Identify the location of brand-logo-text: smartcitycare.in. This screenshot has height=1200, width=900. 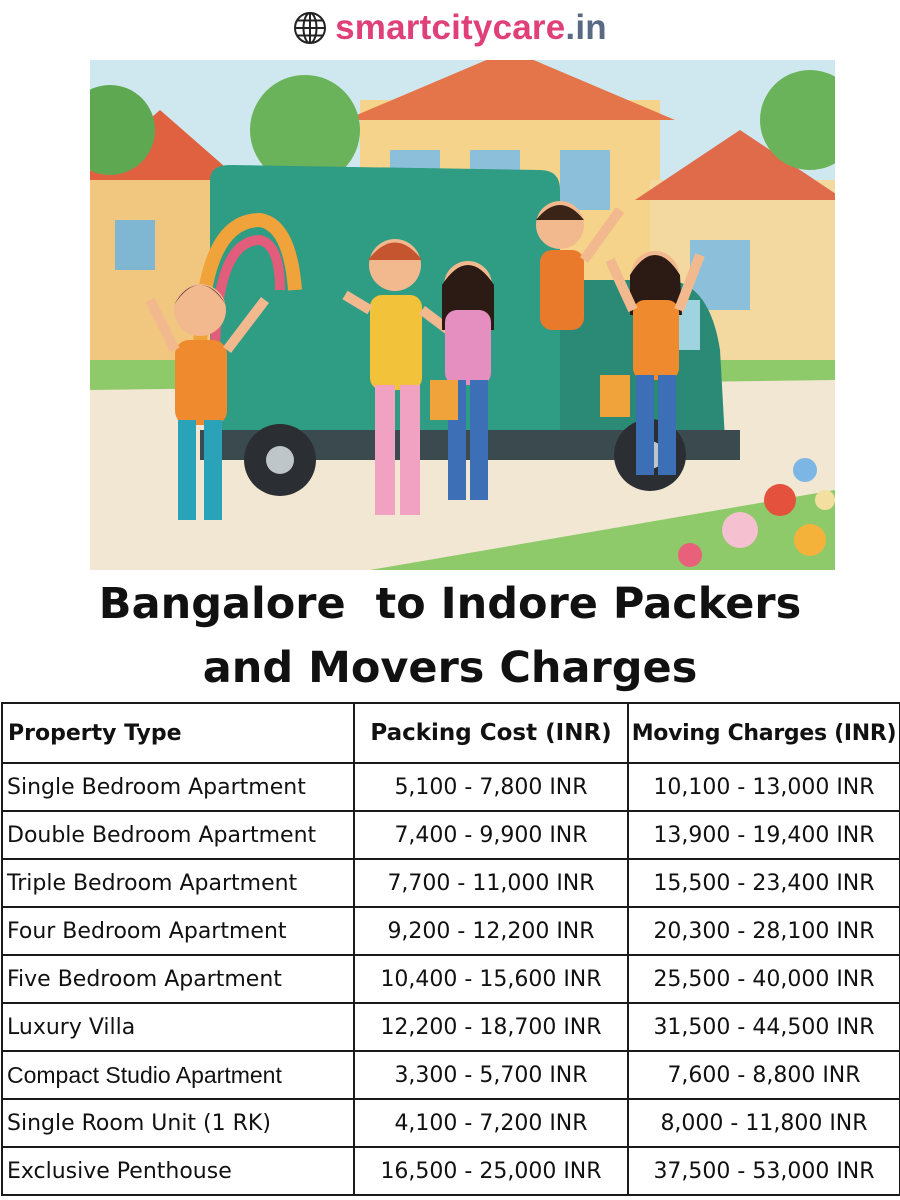
(471, 28).